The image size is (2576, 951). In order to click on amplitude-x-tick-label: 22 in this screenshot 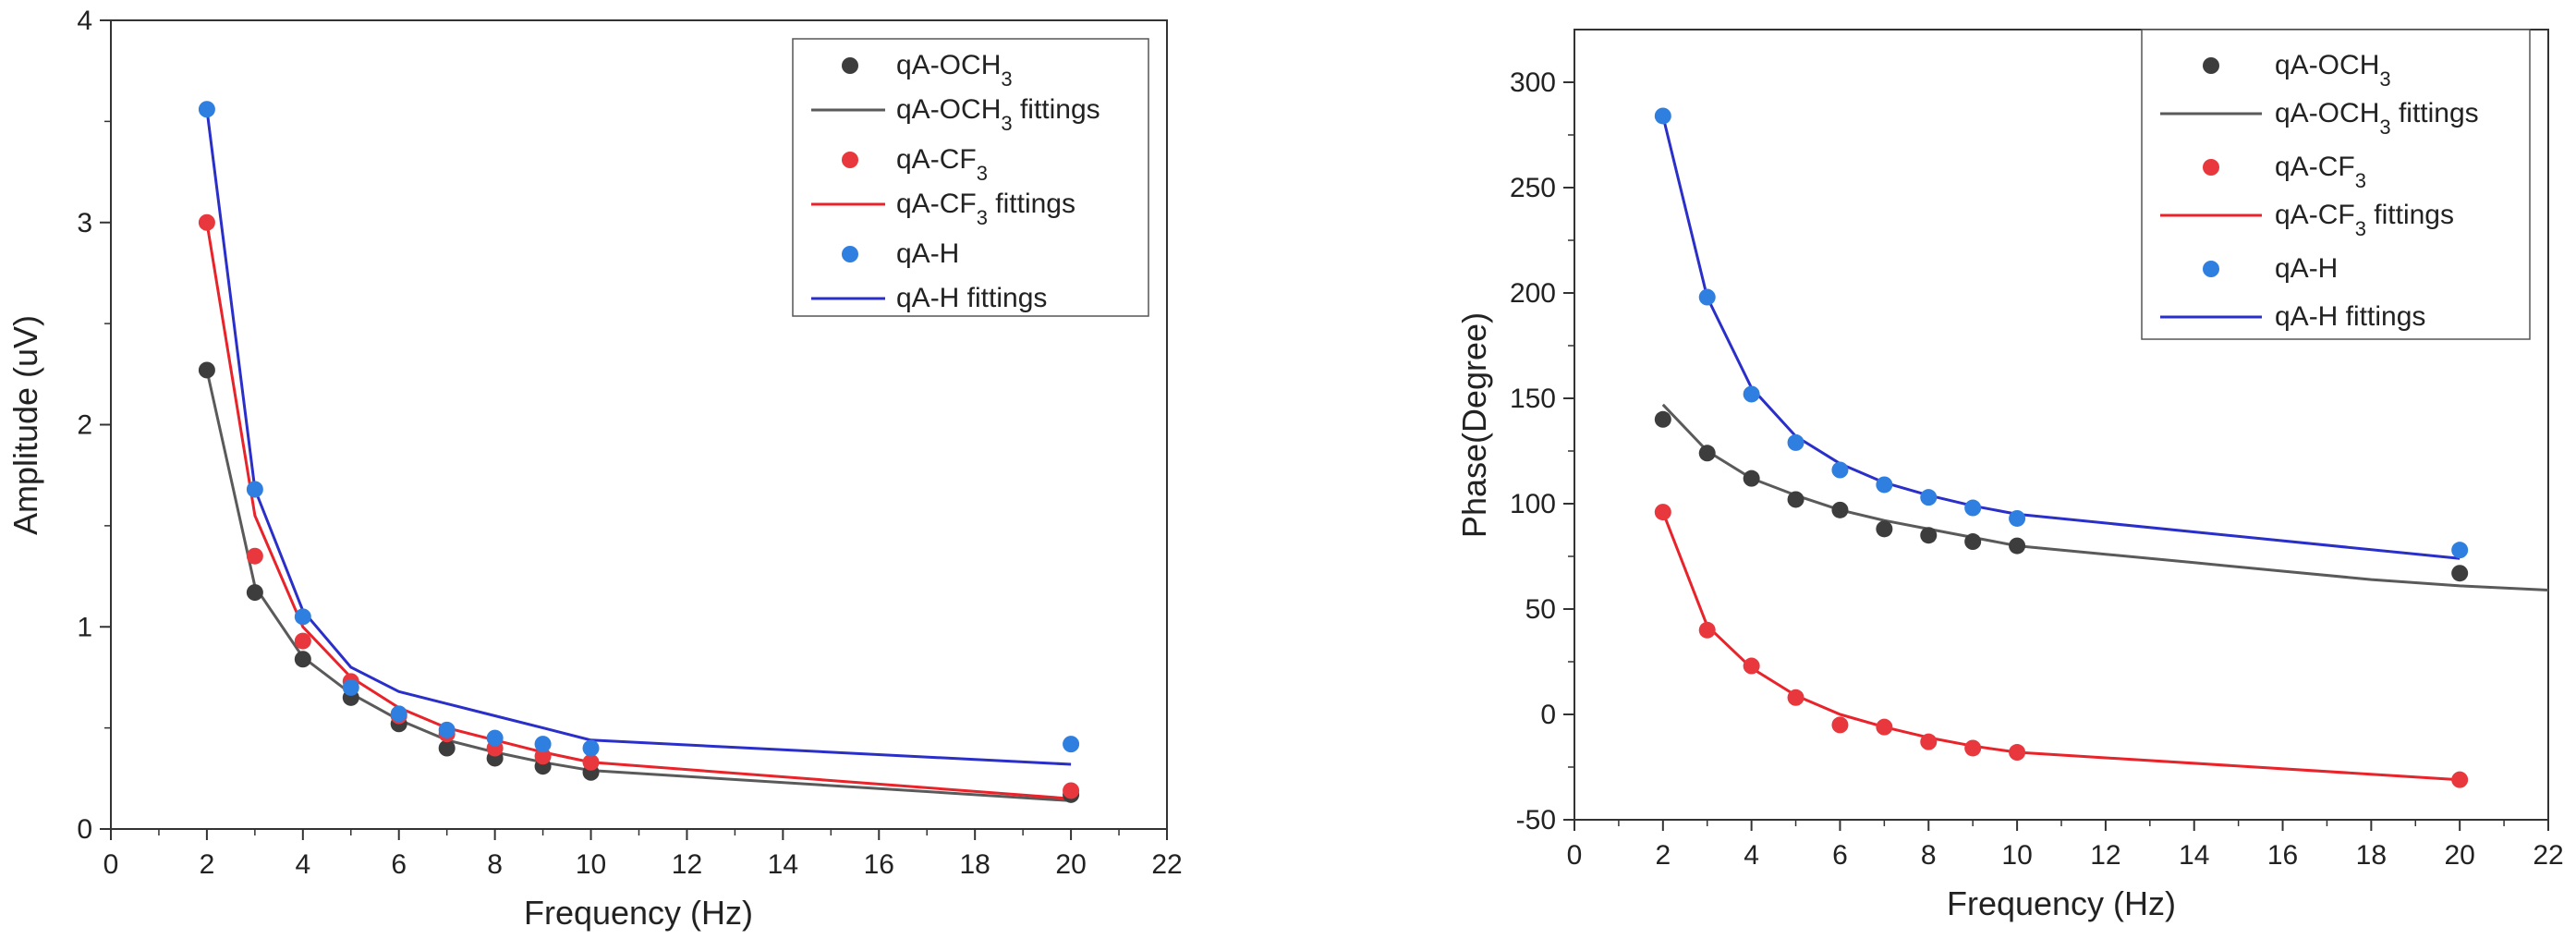, I will do `click(1166, 864)`.